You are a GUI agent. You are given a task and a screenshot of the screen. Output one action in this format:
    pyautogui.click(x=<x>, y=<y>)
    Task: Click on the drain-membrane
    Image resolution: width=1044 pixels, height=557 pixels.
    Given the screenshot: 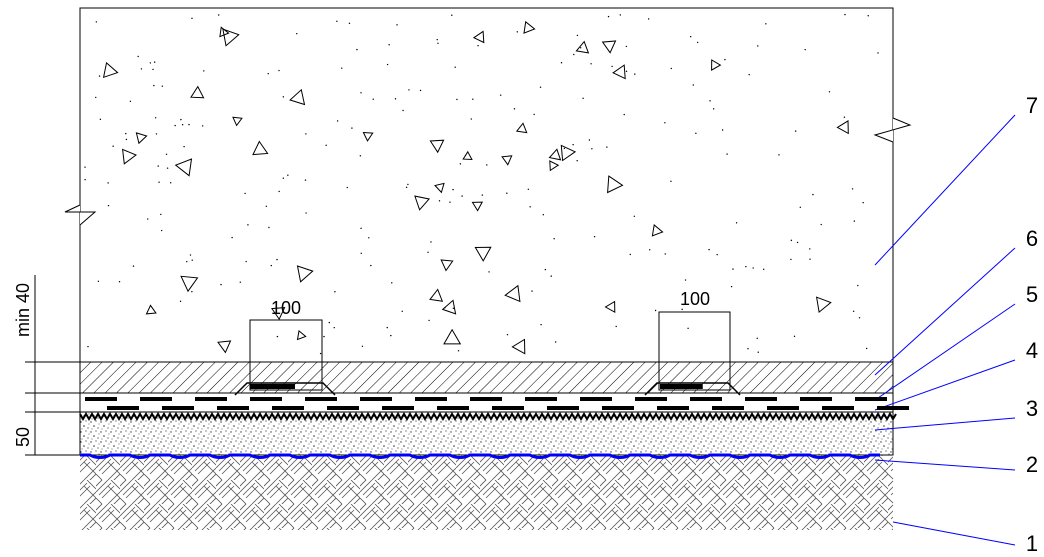 What is the action you would take?
    pyautogui.click(x=480, y=456)
    